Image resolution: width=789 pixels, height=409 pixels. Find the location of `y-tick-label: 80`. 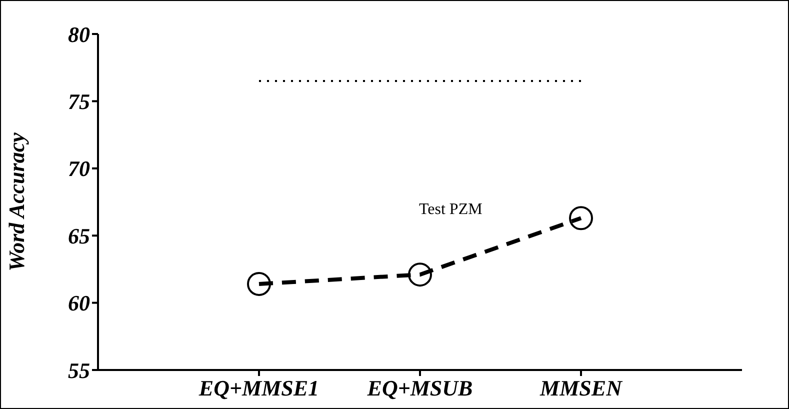

y-tick-label: 80 is located at coordinates (79, 34).